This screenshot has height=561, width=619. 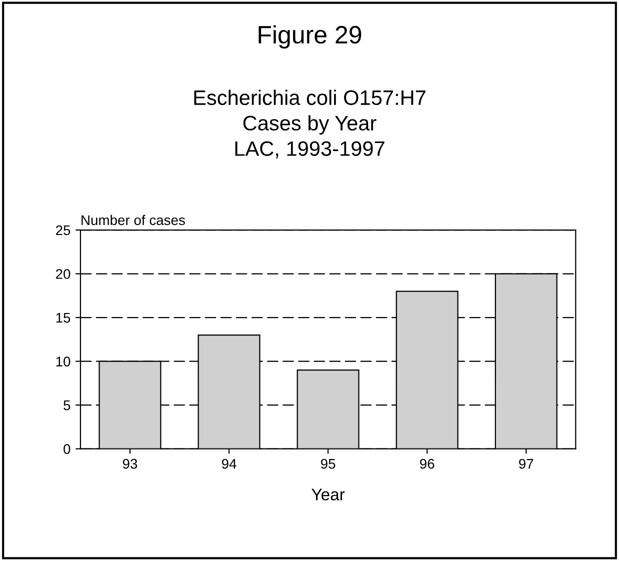 I want to click on x-tick-label: 93, so click(x=130, y=463).